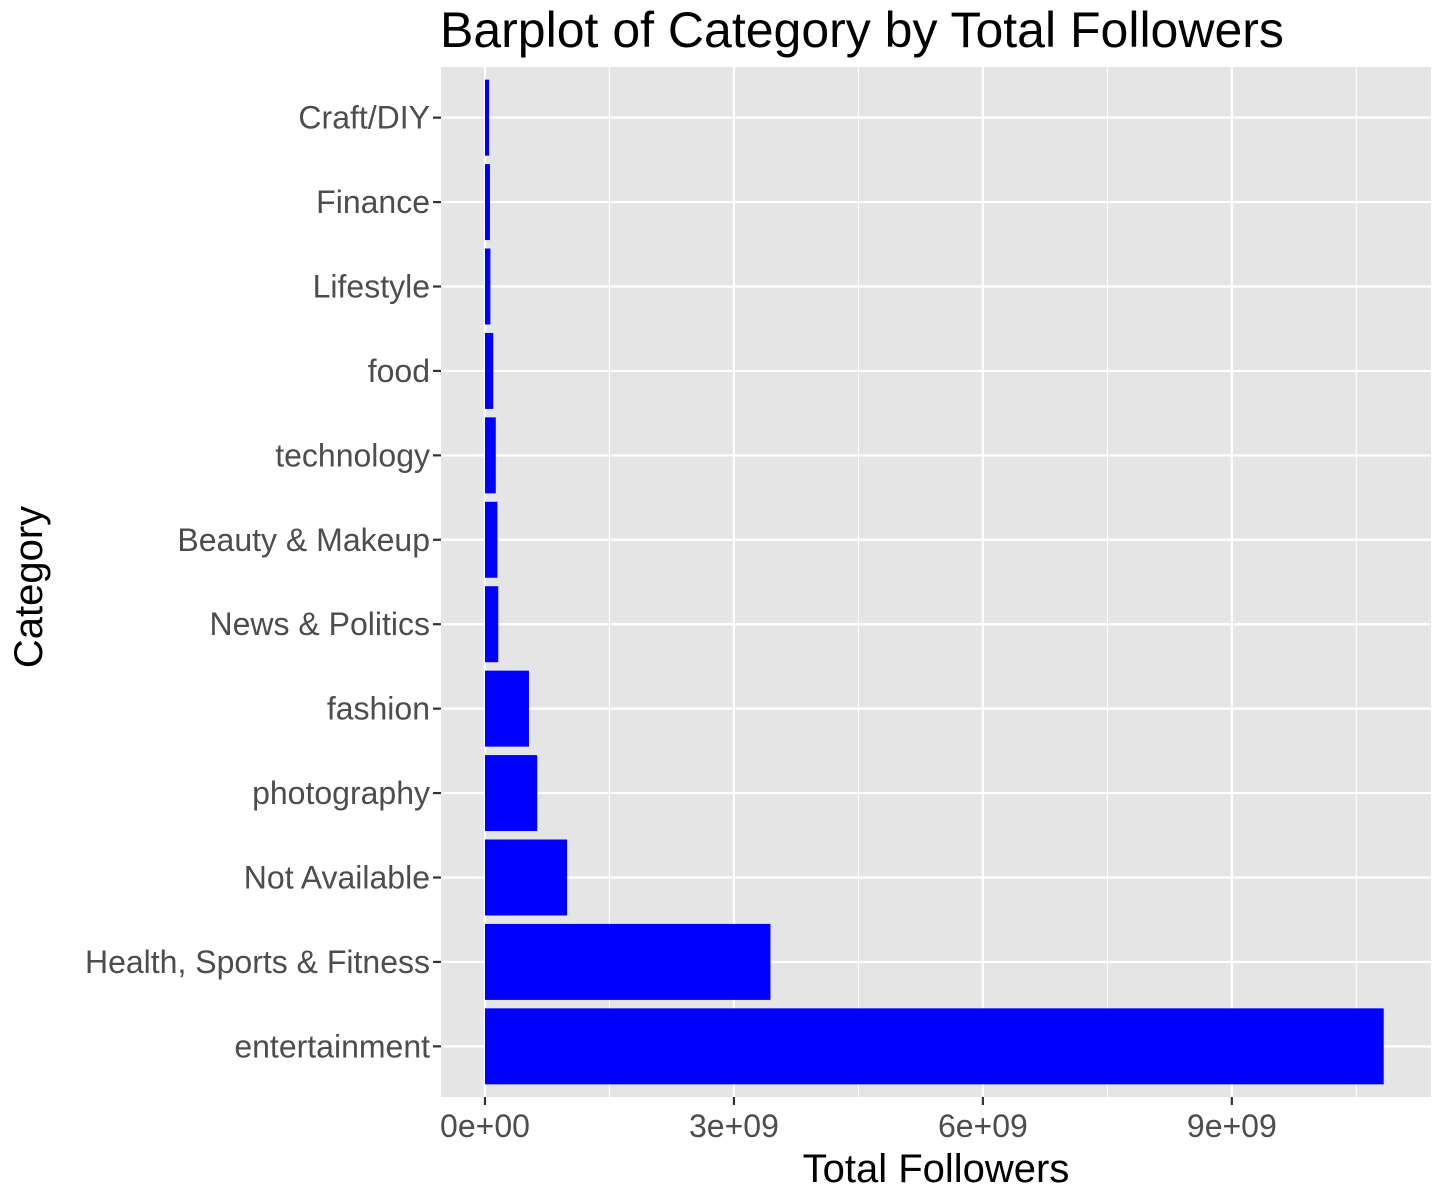 Image resolution: width=1440 pixels, height=1200 pixels. I want to click on x-axis-title: Total Followers, so click(936, 1169).